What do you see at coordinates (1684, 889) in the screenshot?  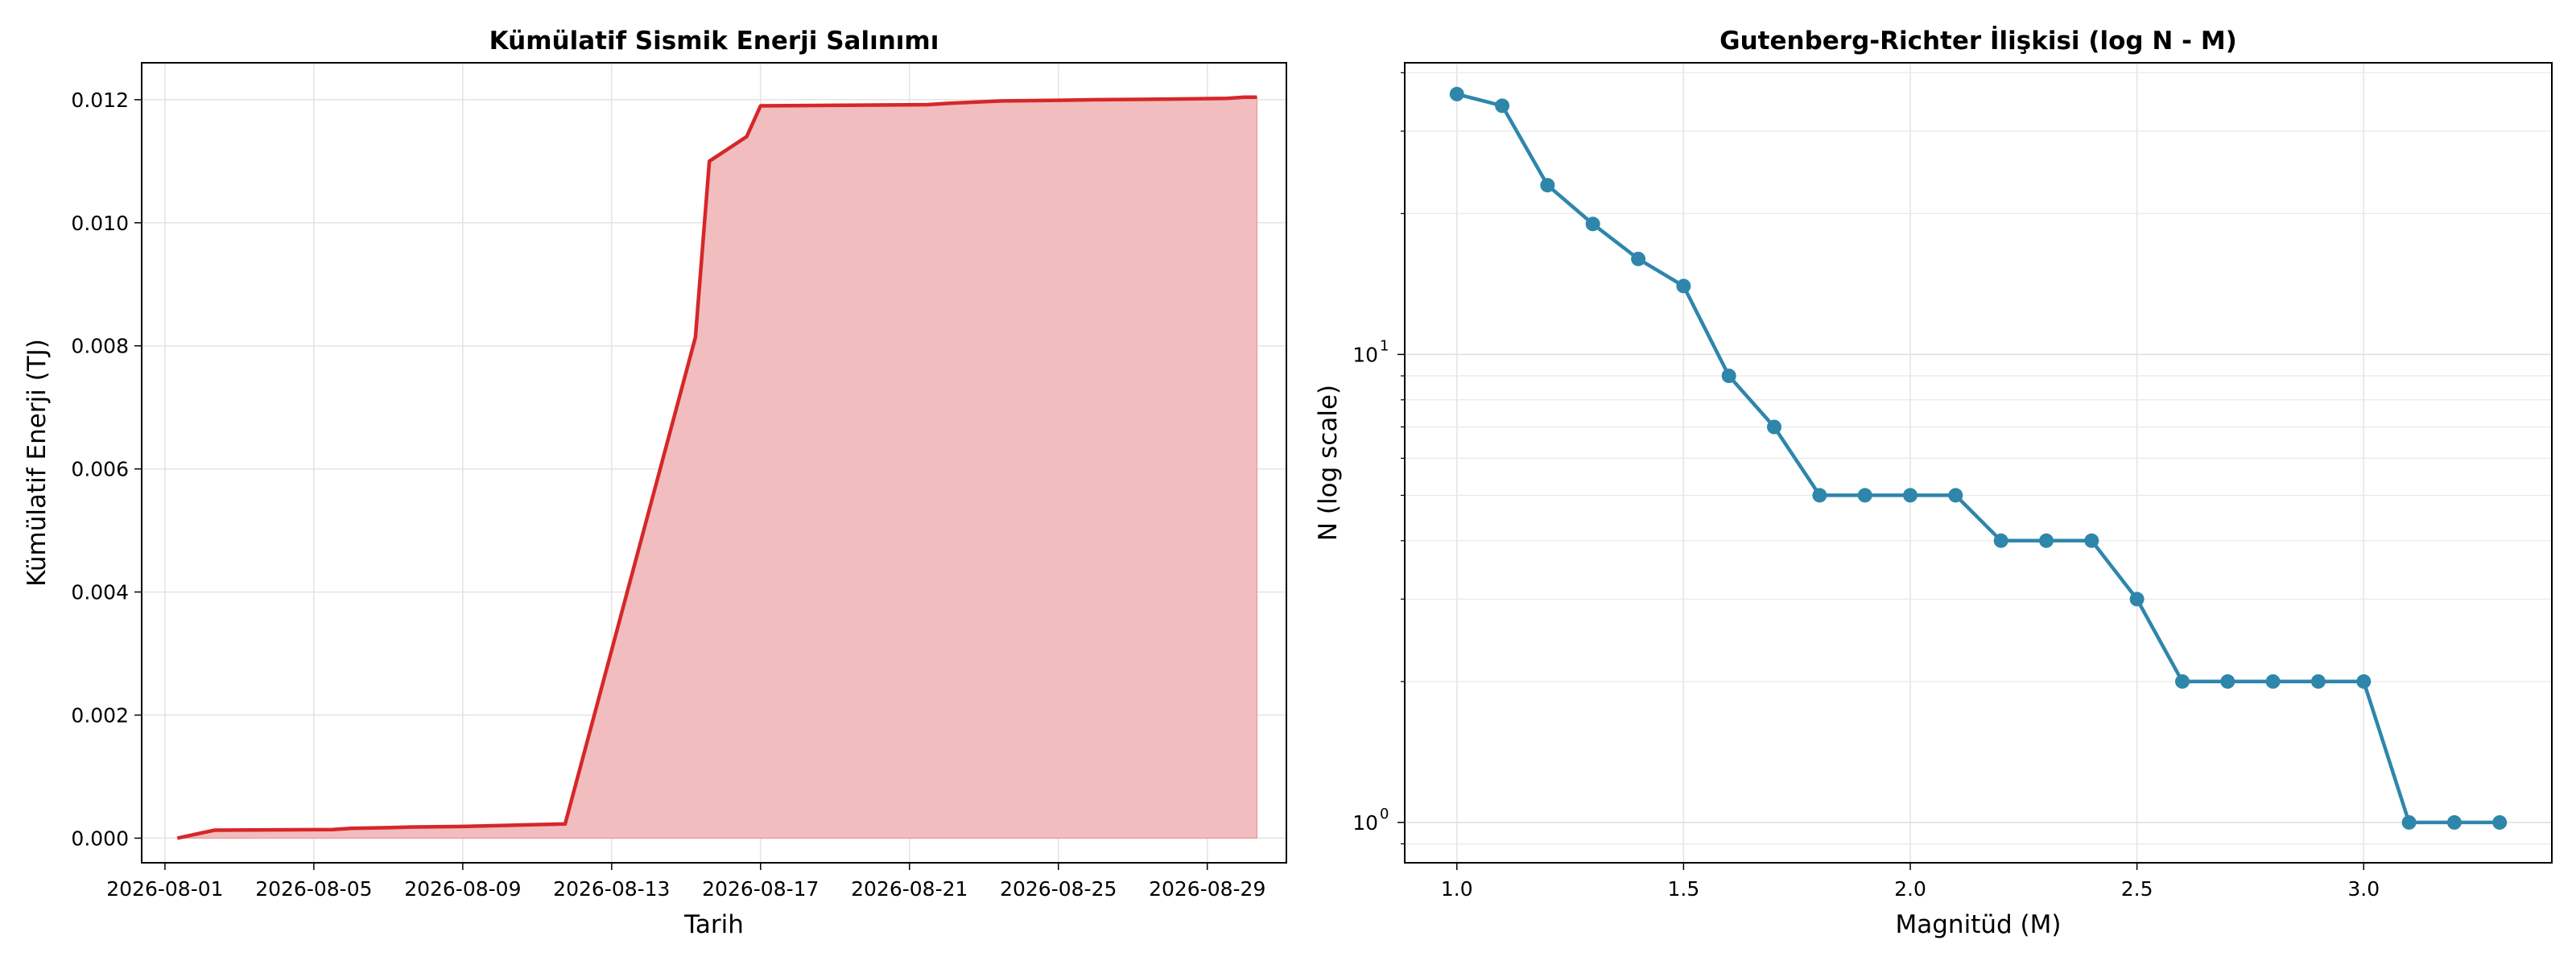 I see `right-x-tick-label: 1.5` at bounding box center [1684, 889].